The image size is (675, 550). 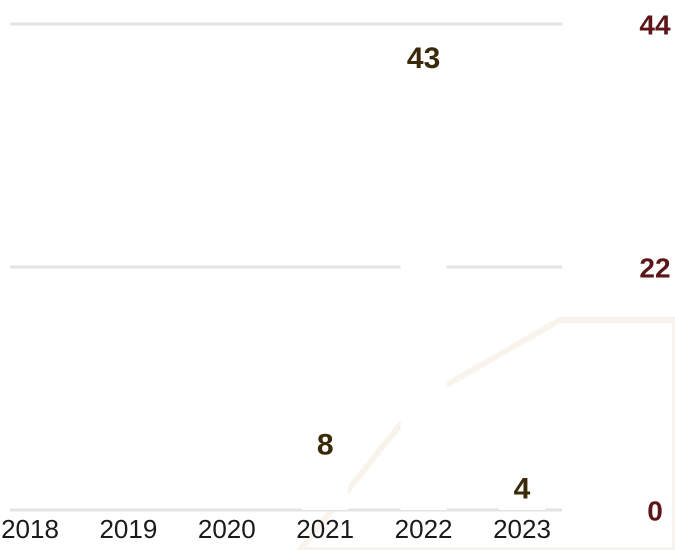 I want to click on x-tick-label: 2020, so click(x=227, y=529).